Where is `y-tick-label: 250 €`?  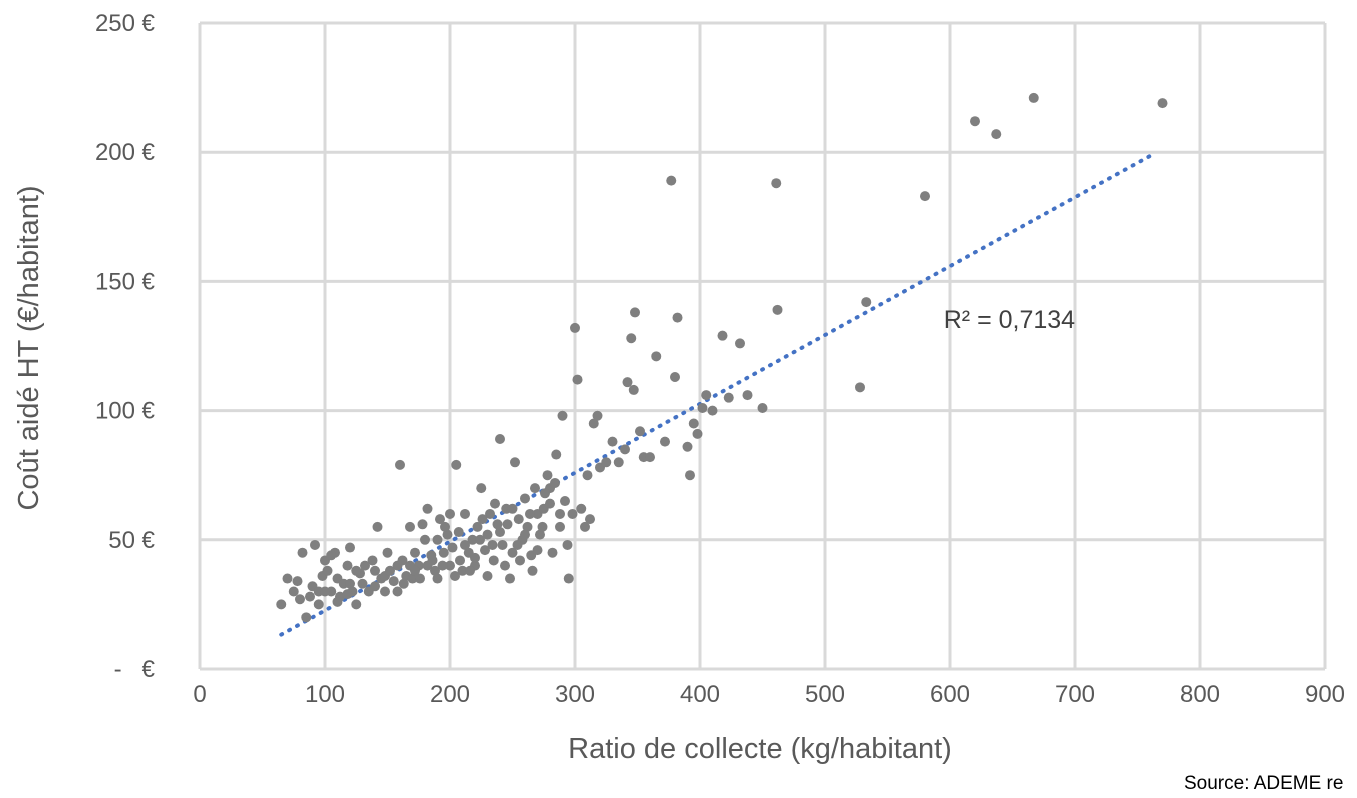
y-tick-label: 250 € is located at coordinates (125, 23).